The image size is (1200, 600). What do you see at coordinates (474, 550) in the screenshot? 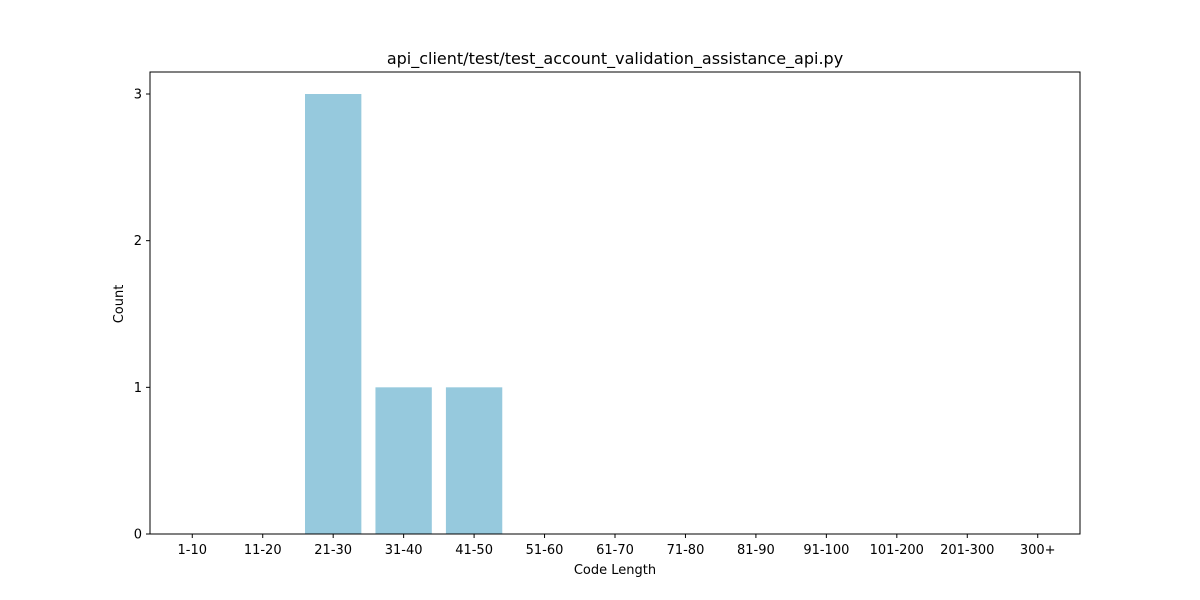
I see `x-tick-label: 41-50` at bounding box center [474, 550].